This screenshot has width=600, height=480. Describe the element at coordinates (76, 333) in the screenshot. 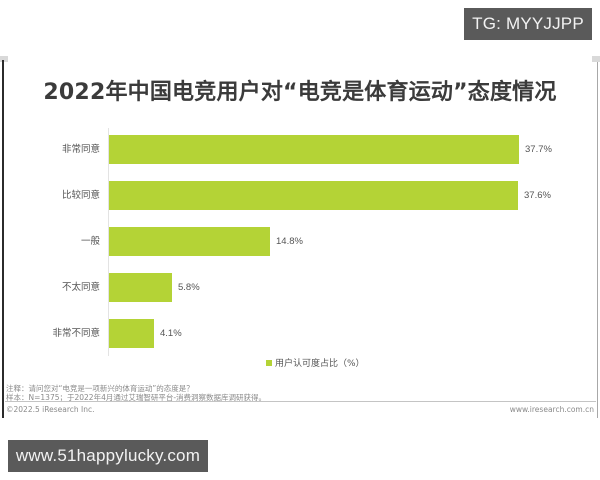

I see `category-label: 非常不同意` at that location.